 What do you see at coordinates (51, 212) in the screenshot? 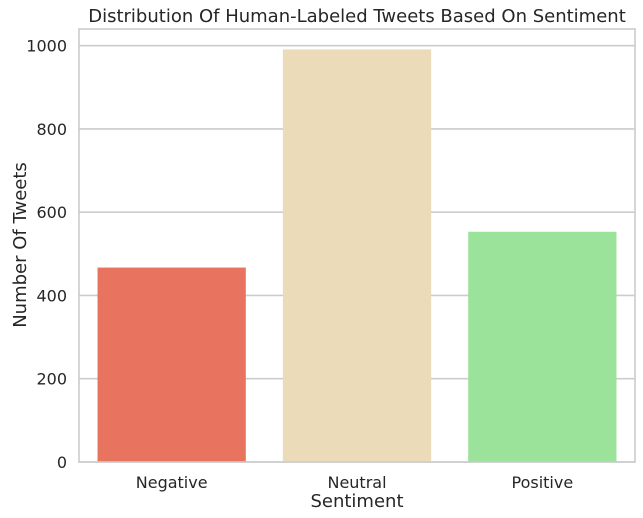
I see `y-tick-label: 600` at bounding box center [51, 212].